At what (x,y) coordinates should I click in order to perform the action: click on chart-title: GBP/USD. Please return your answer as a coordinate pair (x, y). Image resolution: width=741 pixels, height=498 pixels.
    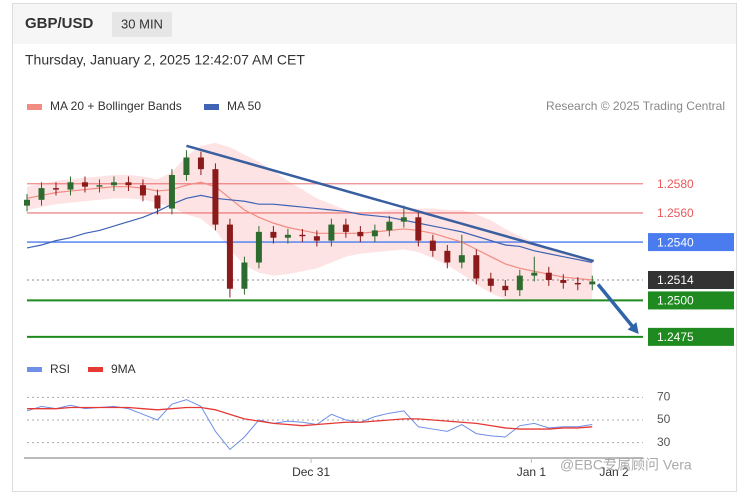
    Looking at the image, I should click on (59, 23).